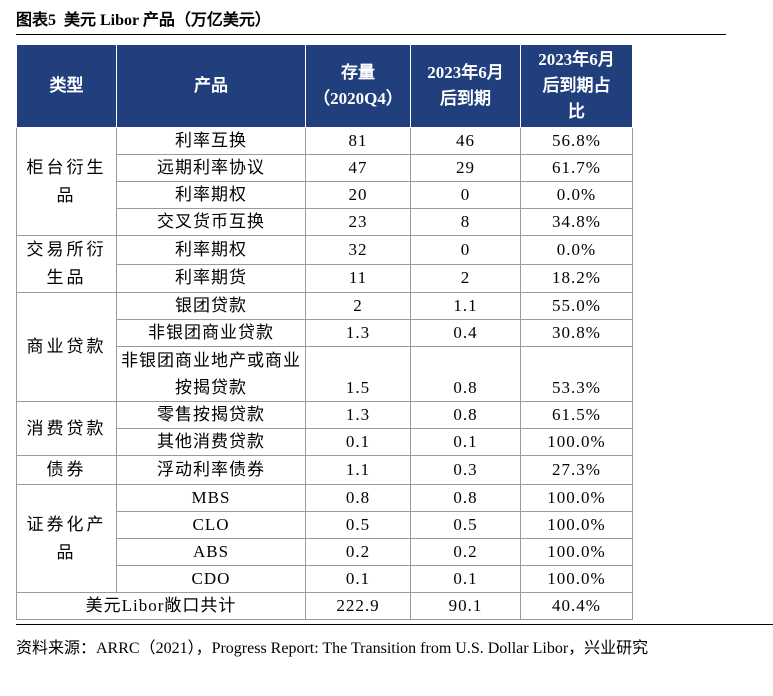  Describe the element at coordinates (576, 306) in the screenshot. I see `value-cell: 55.0%` at that location.